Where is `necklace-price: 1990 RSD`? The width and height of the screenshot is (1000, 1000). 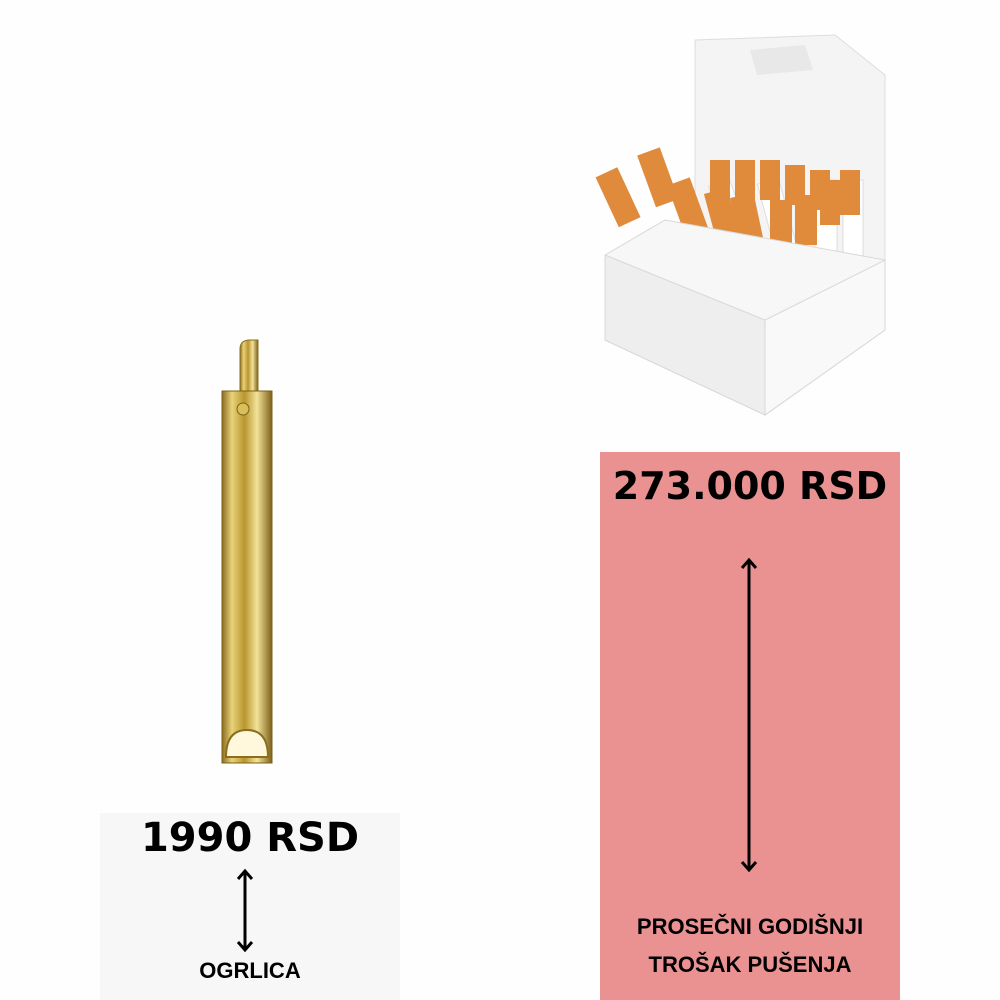
necklace-price: 1990 RSD is located at coordinates (250, 838).